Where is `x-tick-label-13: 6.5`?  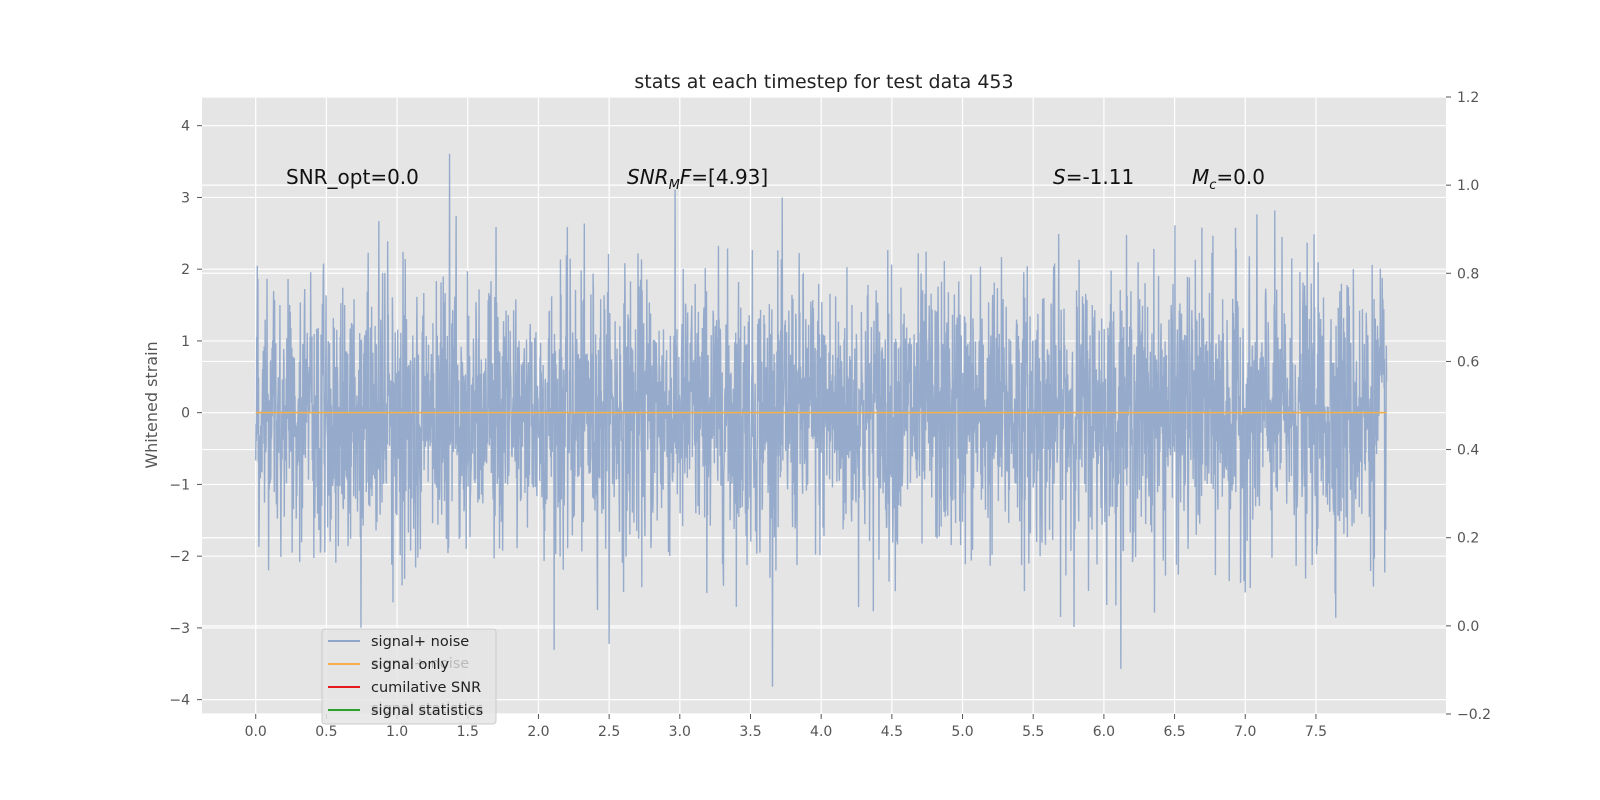 x-tick-label-13: 6.5 is located at coordinates (1174, 732).